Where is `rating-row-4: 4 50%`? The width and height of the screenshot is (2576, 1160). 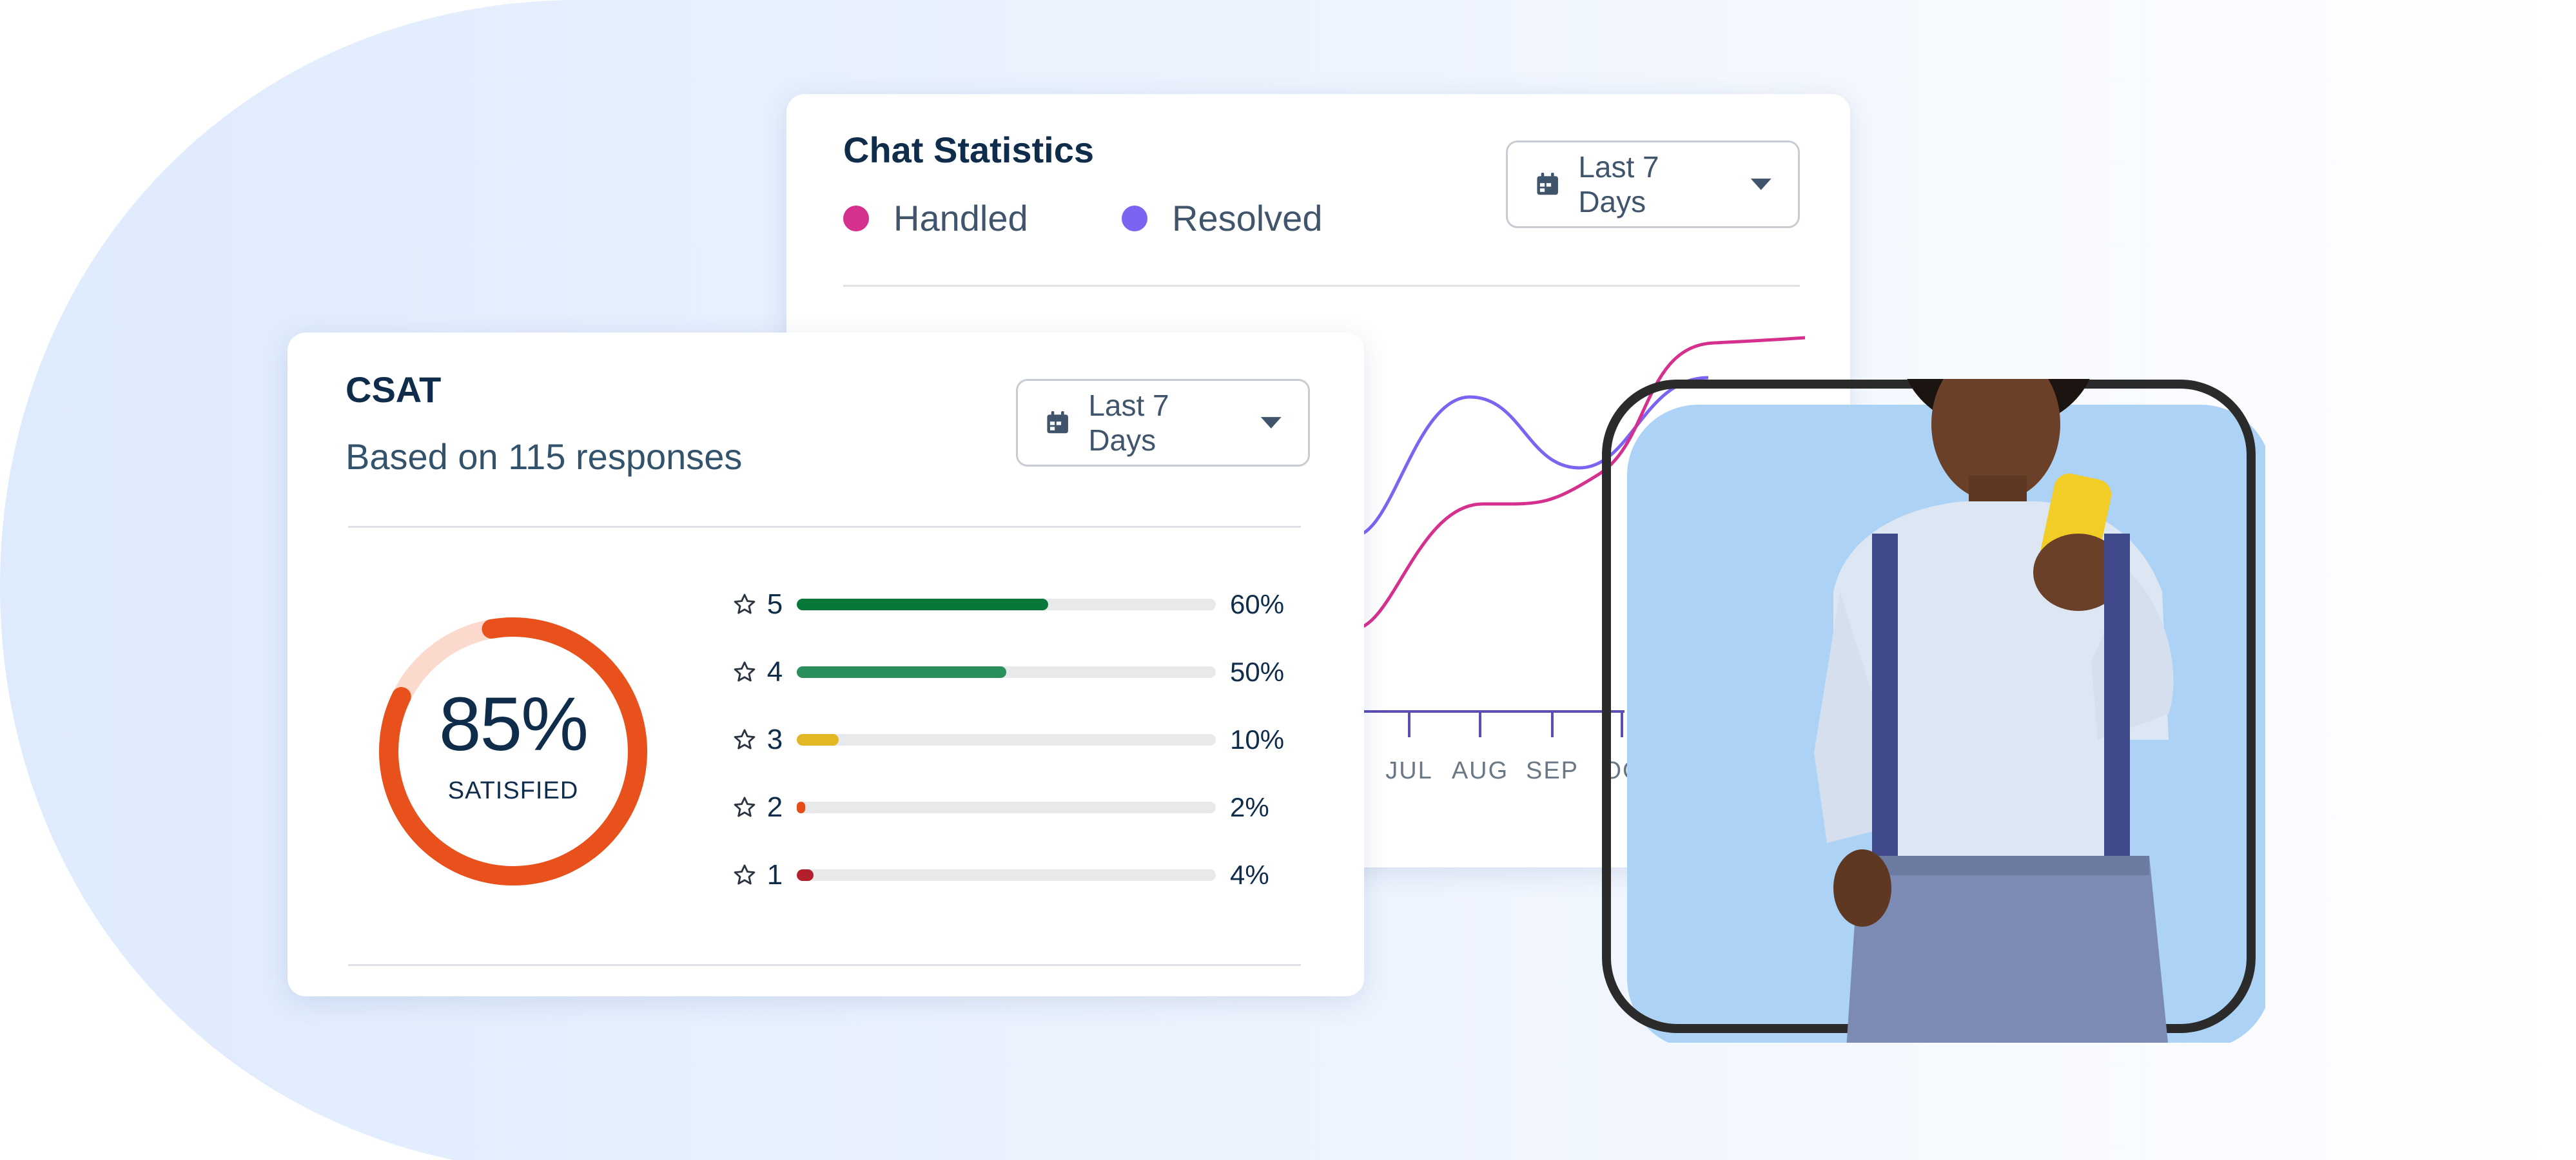 rating-row-4: 4 50% is located at coordinates (1008, 672).